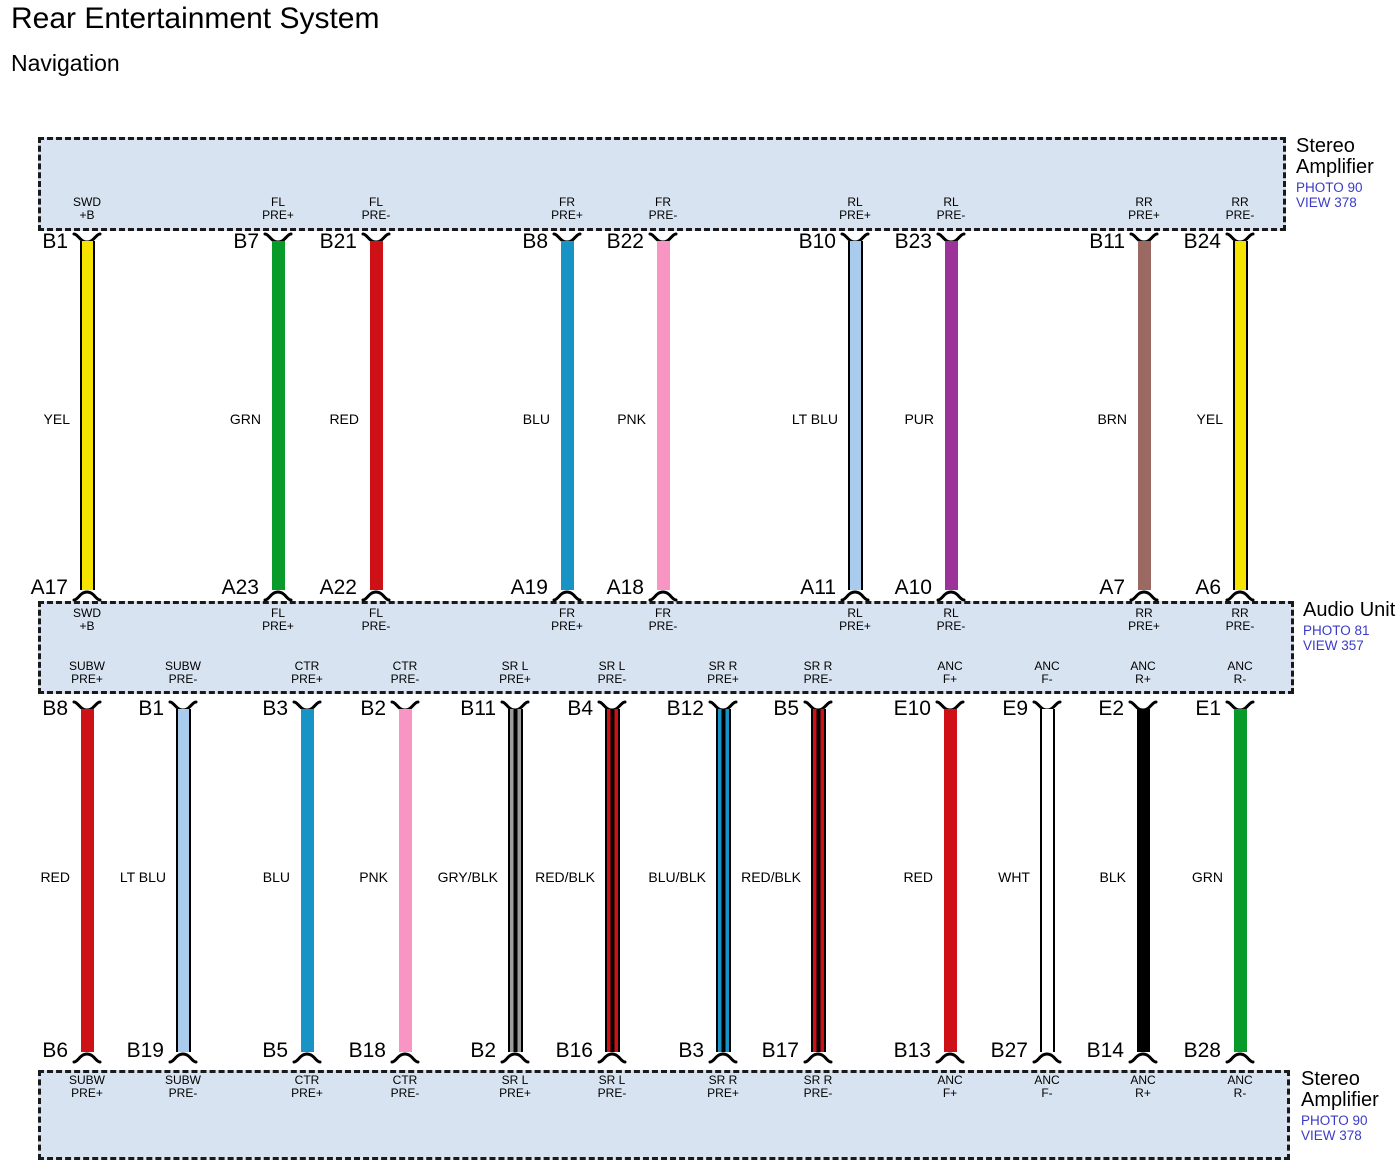 This screenshot has width=1398, height=1175. Describe the element at coordinates (1144, 208) in the screenshot. I see `box-pin-label: RR PRE+` at that location.